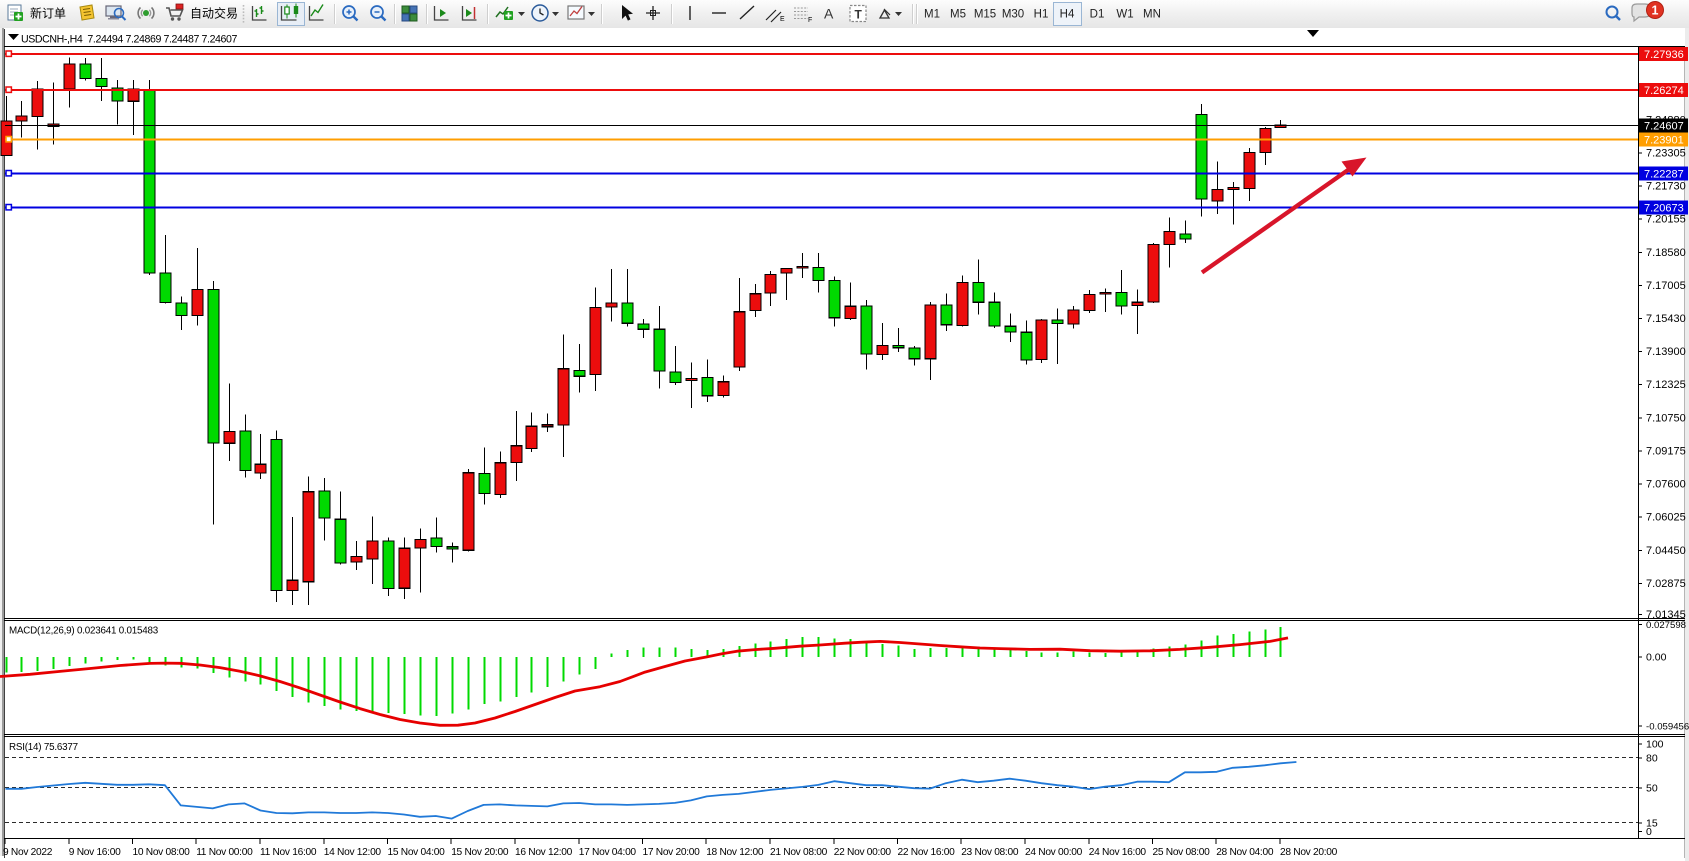 This screenshot has height=861, width=1689. I want to click on svg-text: 24 Nov 00:00, so click(1054, 852).